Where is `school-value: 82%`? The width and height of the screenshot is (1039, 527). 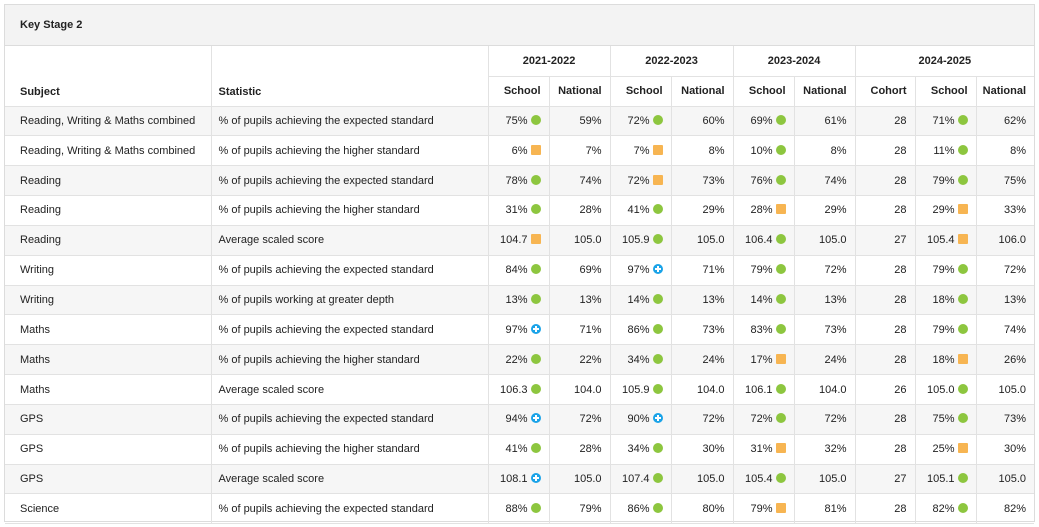 school-value: 82% is located at coordinates (943, 508).